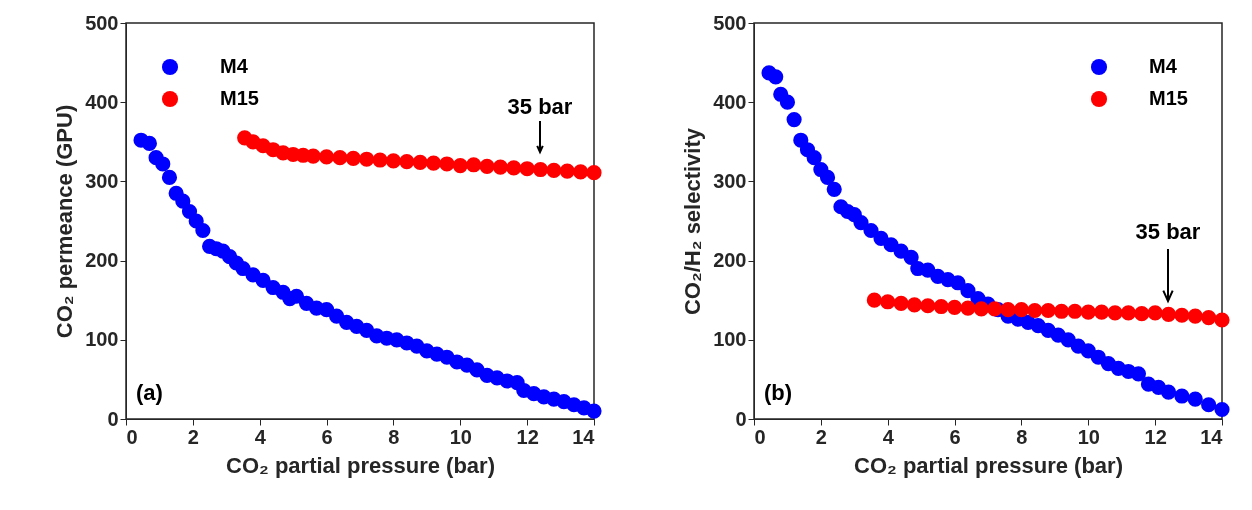 This screenshot has height=510, width=1252. Describe the element at coordinates (149, 392) in the screenshot. I see `annotation: (a)` at that location.